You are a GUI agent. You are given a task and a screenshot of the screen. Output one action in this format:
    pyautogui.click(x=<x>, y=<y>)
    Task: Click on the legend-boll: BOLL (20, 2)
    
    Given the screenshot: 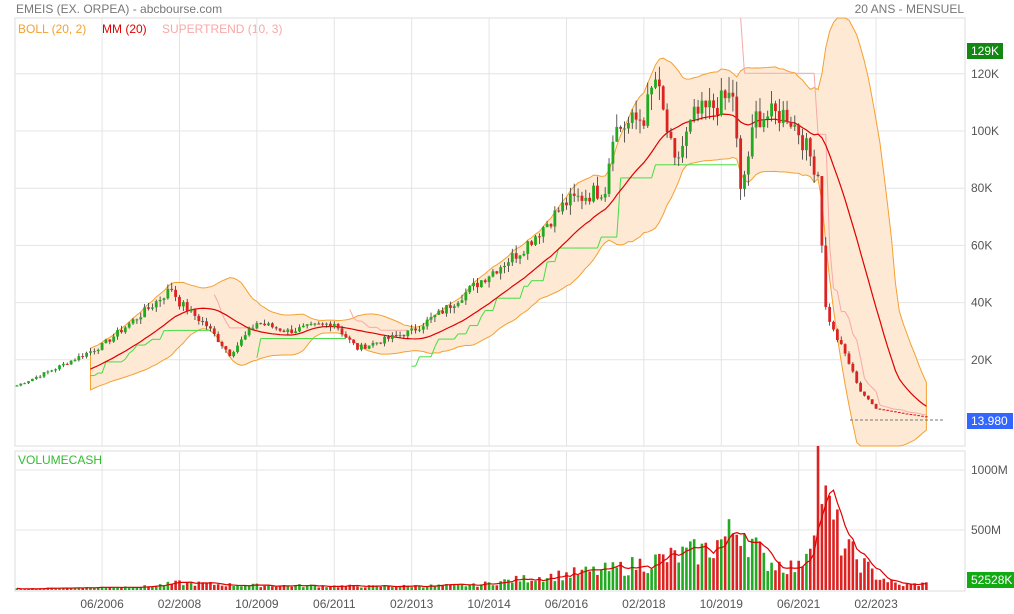 What is the action you would take?
    pyautogui.click(x=52, y=29)
    